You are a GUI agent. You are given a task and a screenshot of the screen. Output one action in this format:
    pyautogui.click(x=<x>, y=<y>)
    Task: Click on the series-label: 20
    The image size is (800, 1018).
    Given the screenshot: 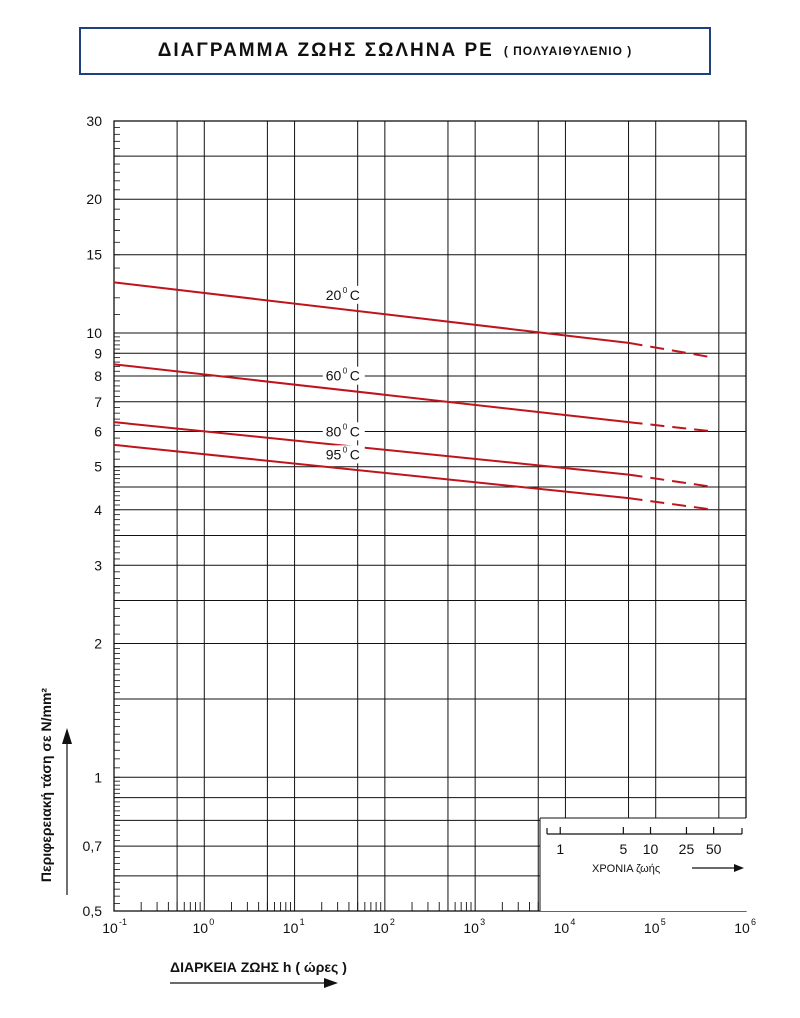 What is the action you would take?
    pyautogui.click(x=334, y=295)
    